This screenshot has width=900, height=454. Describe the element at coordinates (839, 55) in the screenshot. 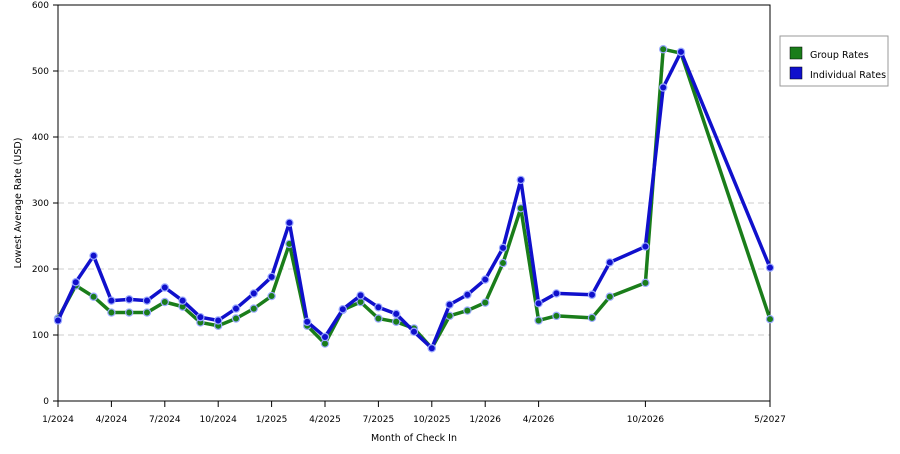

I see `legend-label-group-rates: Group Rates` at that location.